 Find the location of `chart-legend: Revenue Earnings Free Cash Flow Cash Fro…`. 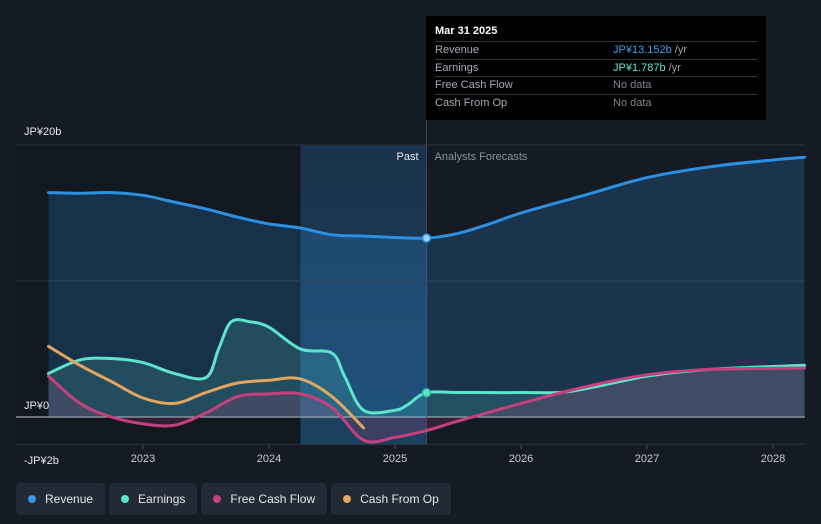

chart-legend: Revenue Earnings Free Cash Flow Cash Fro… is located at coordinates (233, 499).